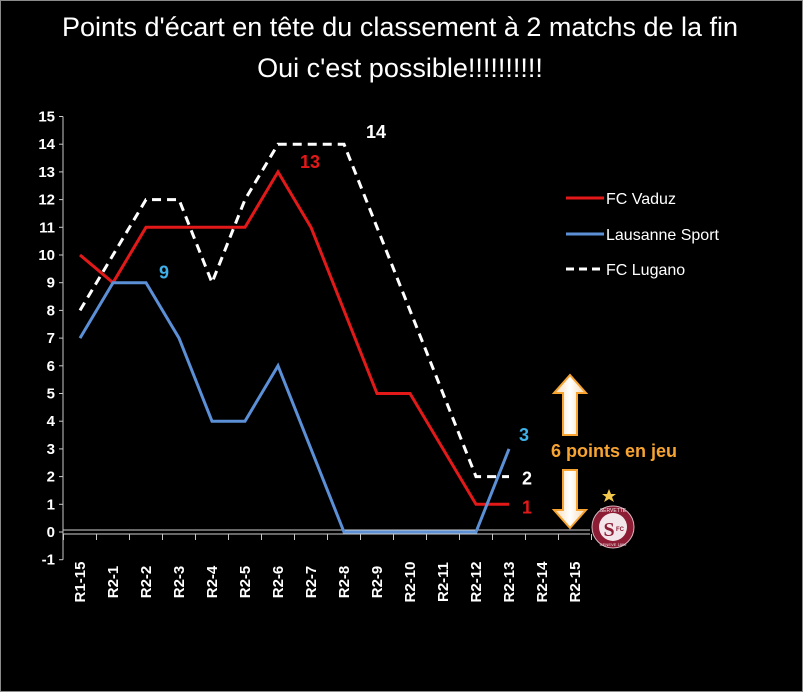 This screenshot has width=803, height=692. What do you see at coordinates (51, 394) in the screenshot?
I see `y-tick-label: 5` at bounding box center [51, 394].